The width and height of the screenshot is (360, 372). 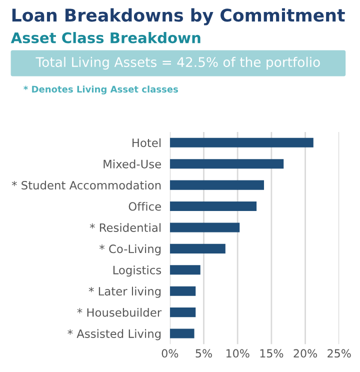 I want to click on y-tick-label: Office, so click(x=144, y=206).